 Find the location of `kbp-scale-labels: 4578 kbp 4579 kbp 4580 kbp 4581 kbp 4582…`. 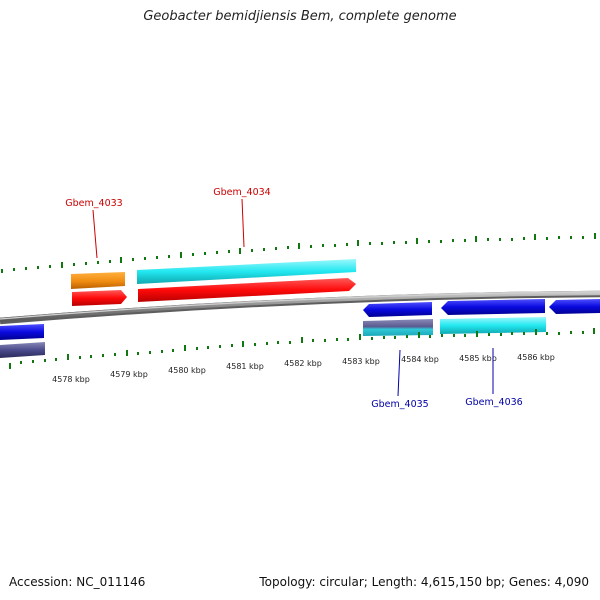

kbp-scale-labels: 4578 kbp 4579 kbp 4580 kbp 4581 kbp 4582… is located at coordinates (303, 368).